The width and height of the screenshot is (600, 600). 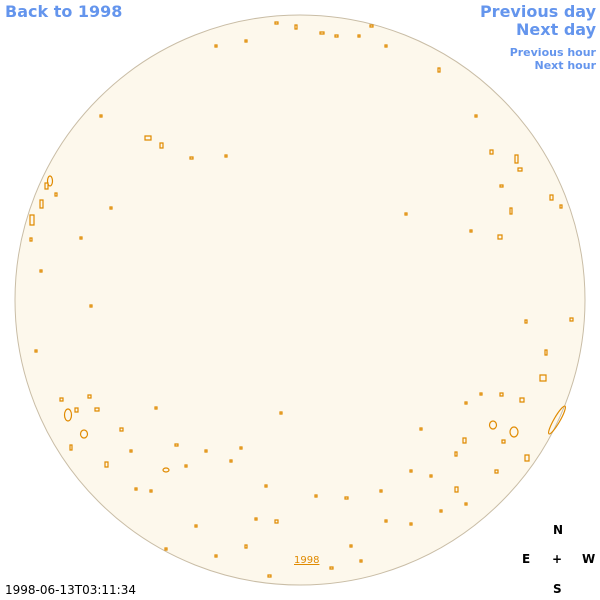 I want to click on previous-day-link: Previous day, so click(x=537, y=11).